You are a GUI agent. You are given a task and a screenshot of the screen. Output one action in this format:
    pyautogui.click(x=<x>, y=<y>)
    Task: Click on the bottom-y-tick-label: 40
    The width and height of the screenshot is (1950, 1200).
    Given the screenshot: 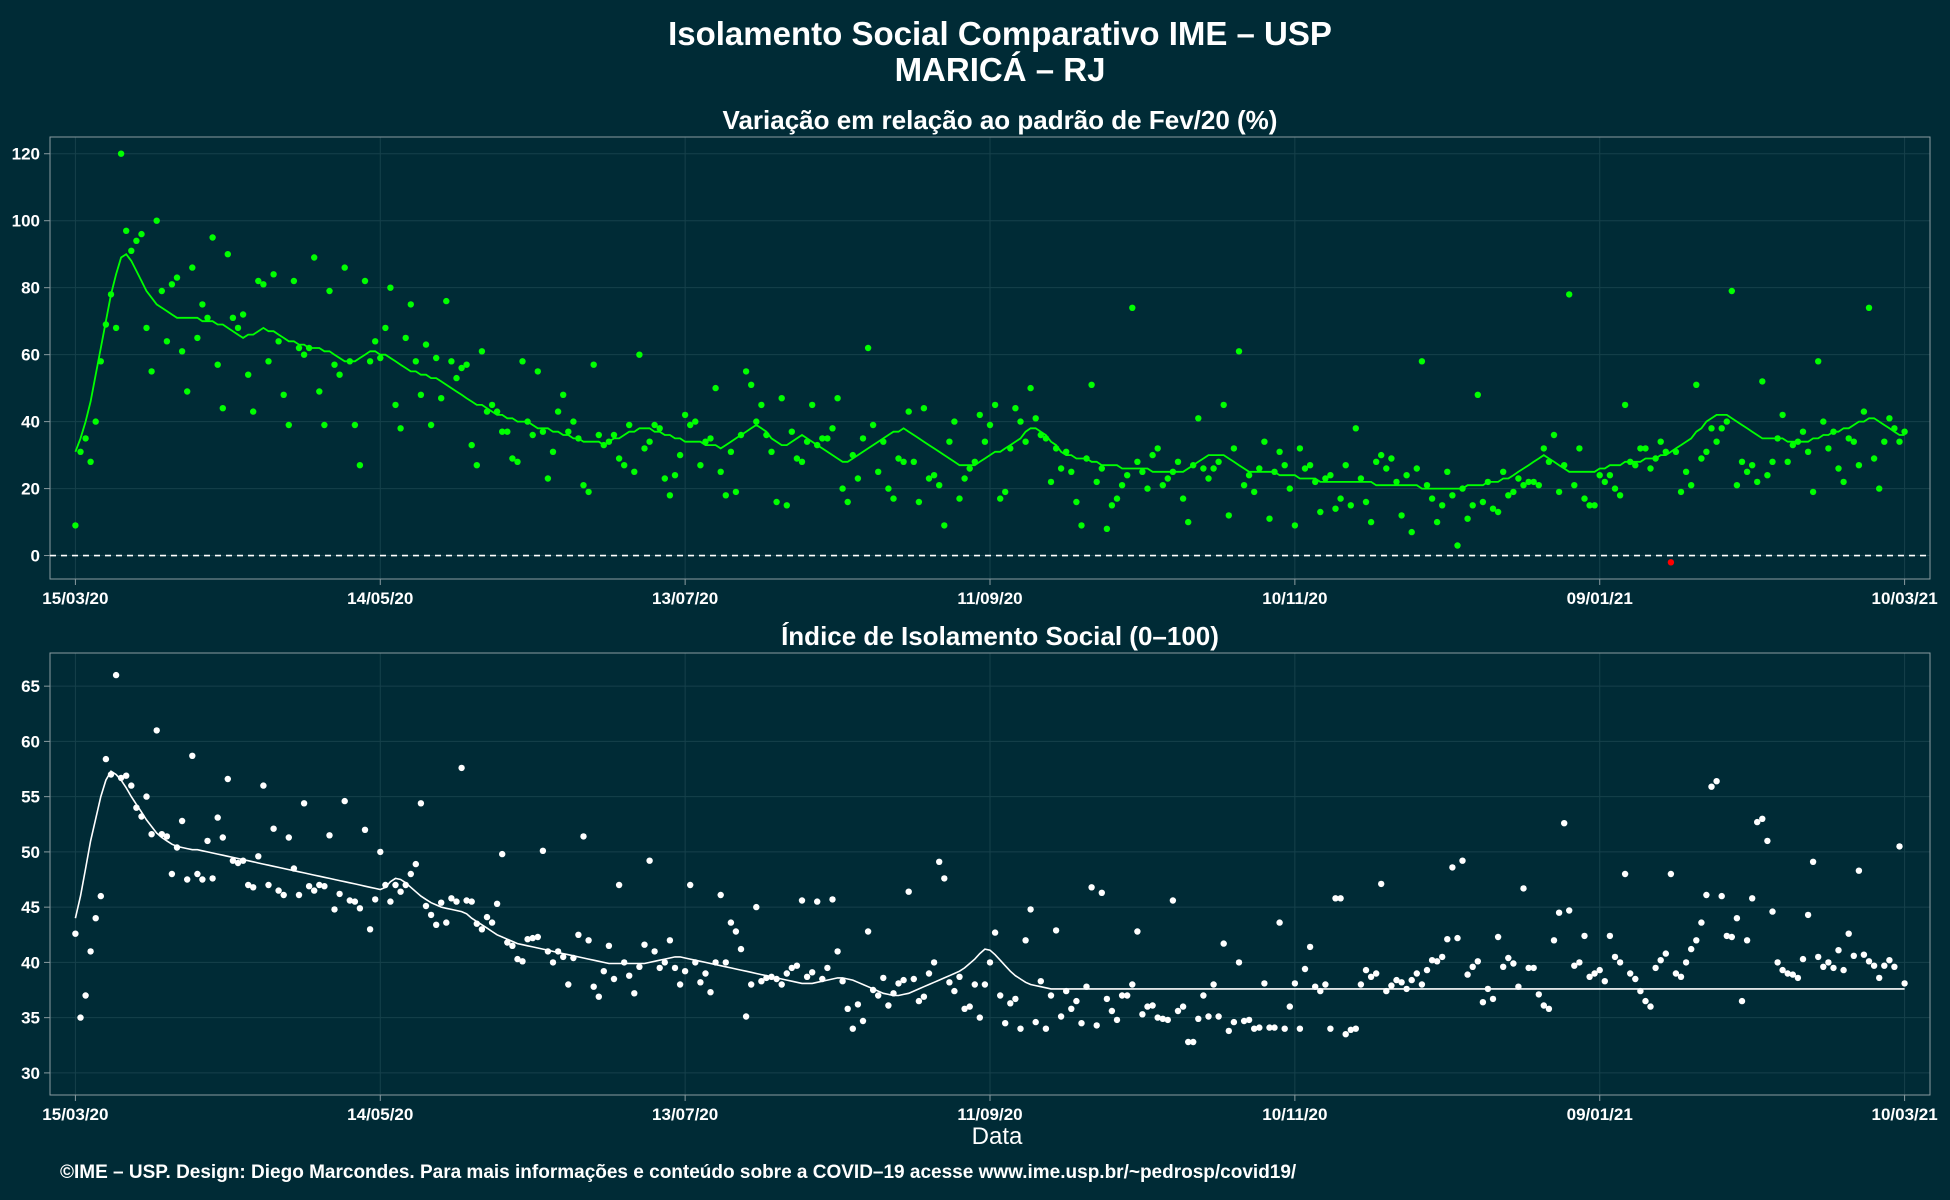 What is the action you would take?
    pyautogui.click(x=30, y=962)
    